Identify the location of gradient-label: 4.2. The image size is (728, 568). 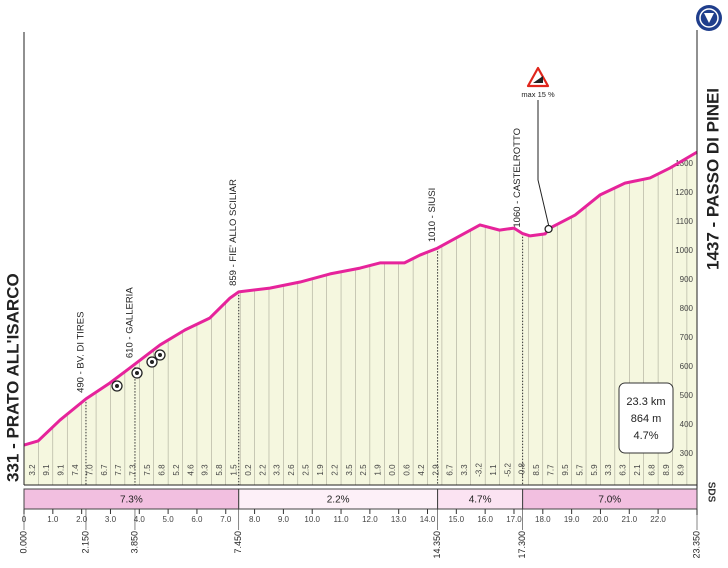
(421, 470).